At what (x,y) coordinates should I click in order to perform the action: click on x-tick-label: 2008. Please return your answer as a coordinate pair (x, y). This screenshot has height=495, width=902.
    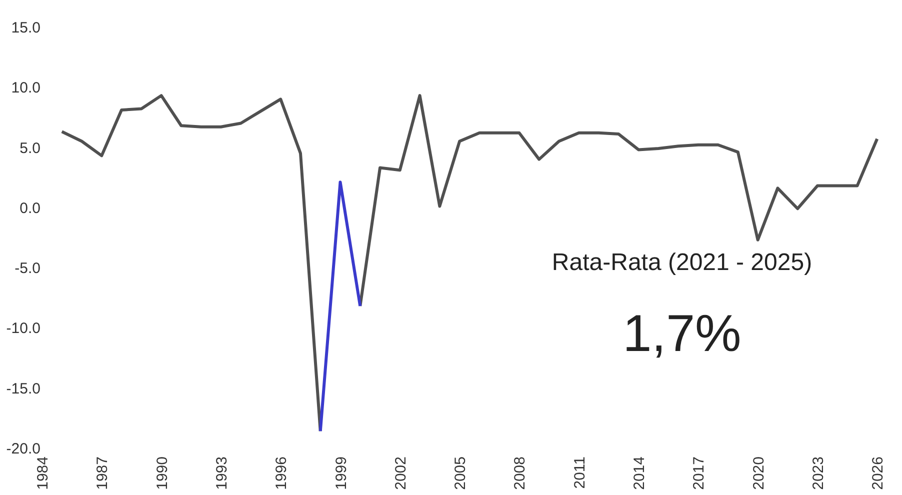
    Looking at the image, I should click on (520, 473).